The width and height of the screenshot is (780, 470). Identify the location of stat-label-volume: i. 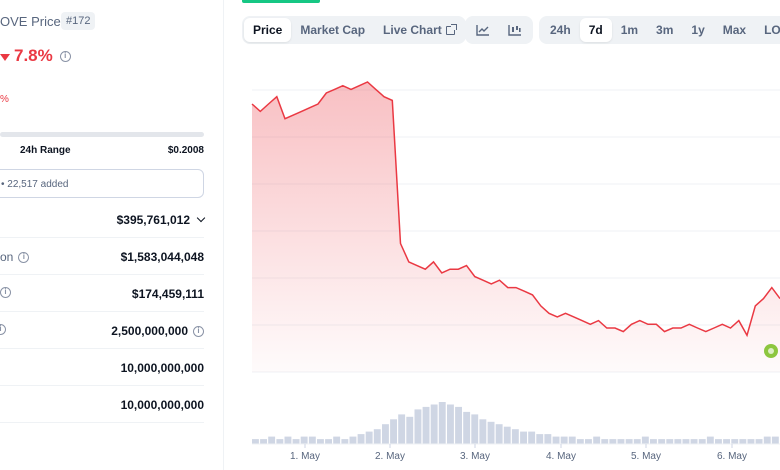
(5, 292).